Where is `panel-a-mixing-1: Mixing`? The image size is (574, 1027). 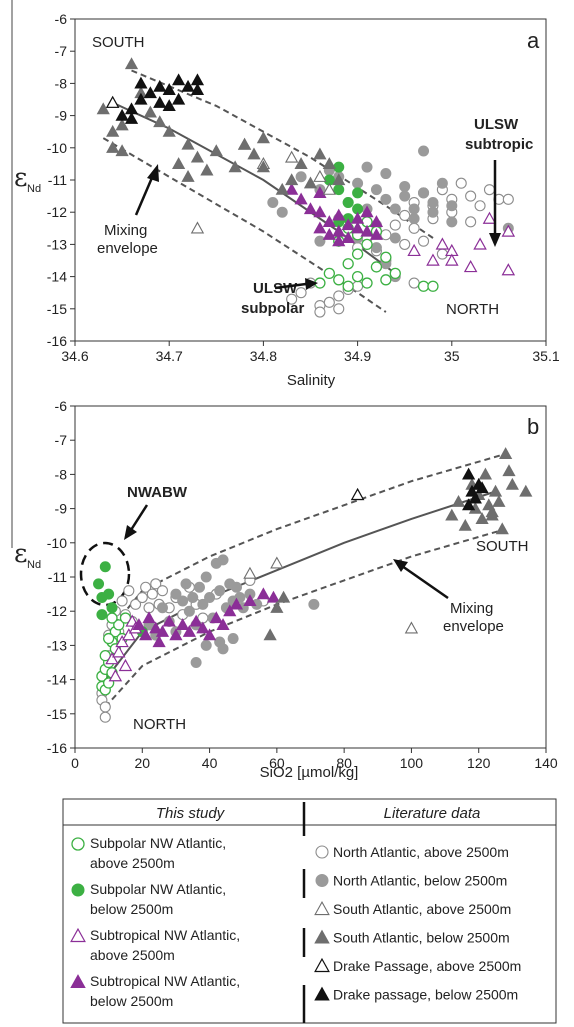 panel-a-mixing-1: Mixing is located at coordinates (125, 230).